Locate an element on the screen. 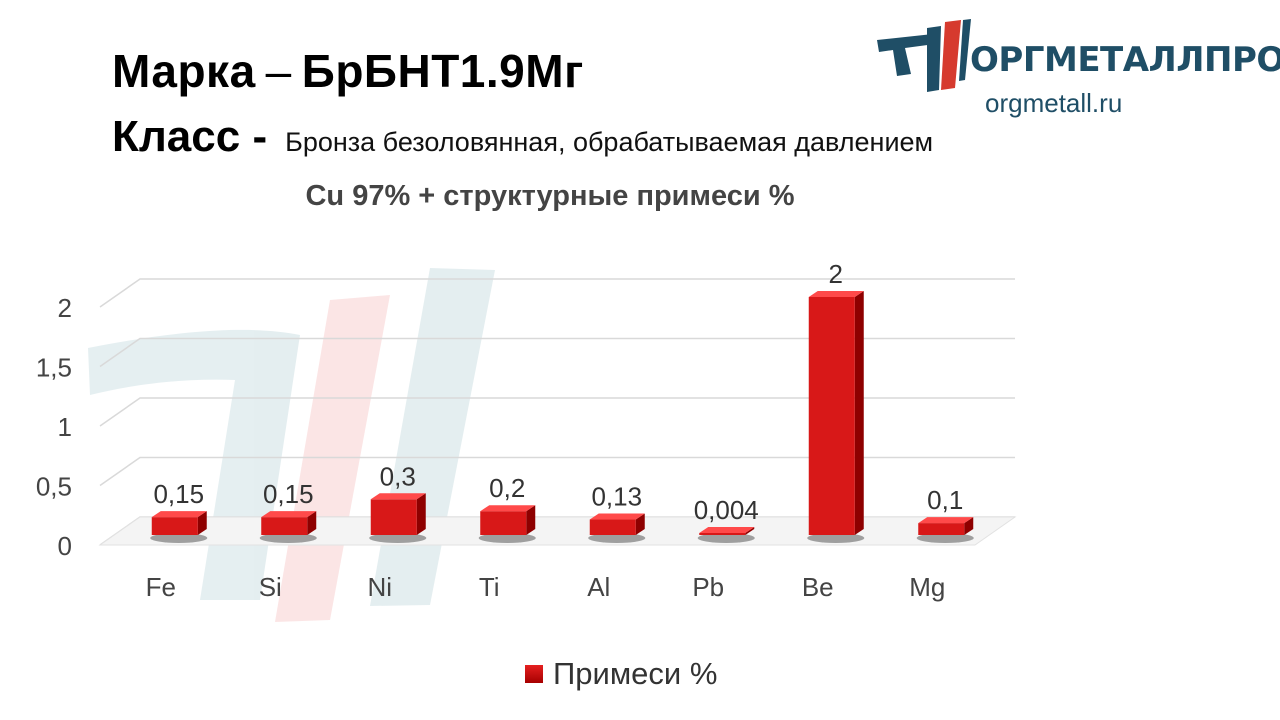 The height and width of the screenshot is (720, 1280). company-logo: ОРГМЕТАЛЛПРОМ orgmetall.ru is located at coordinates (1077, 73).